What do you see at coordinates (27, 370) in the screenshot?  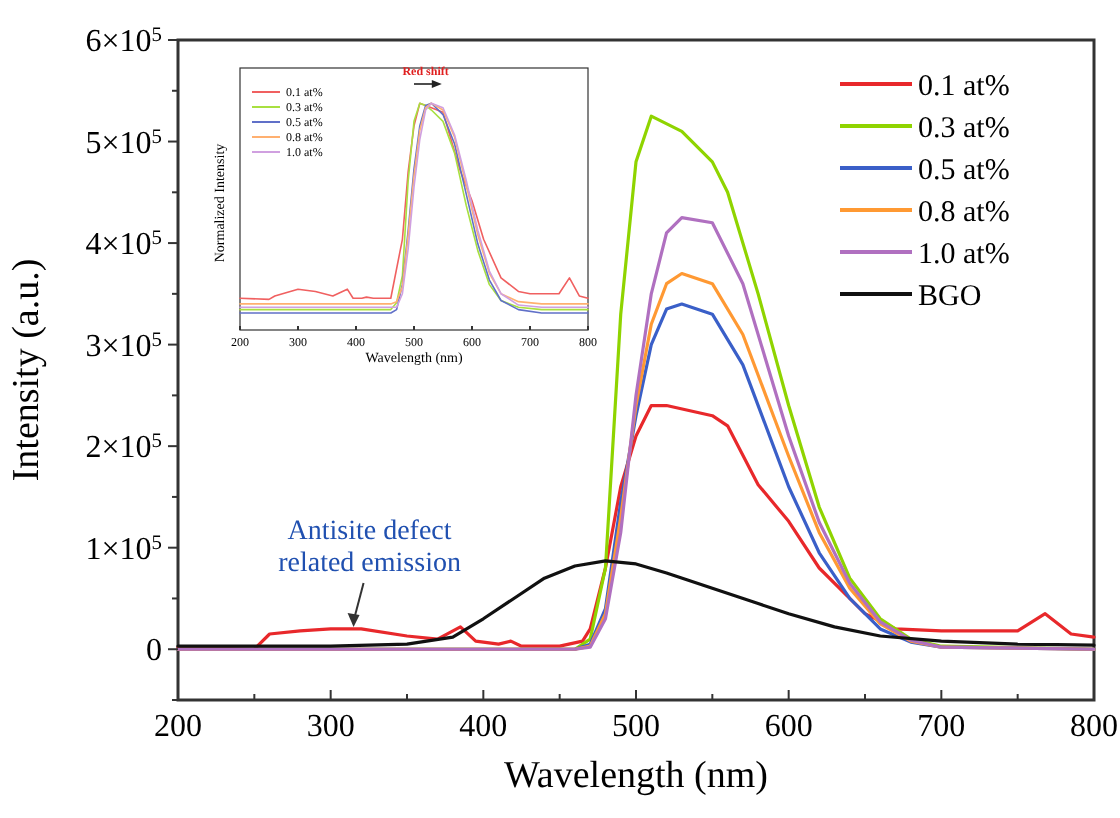 I see `y-axis-title: Intensity (a.u.)` at bounding box center [27, 370].